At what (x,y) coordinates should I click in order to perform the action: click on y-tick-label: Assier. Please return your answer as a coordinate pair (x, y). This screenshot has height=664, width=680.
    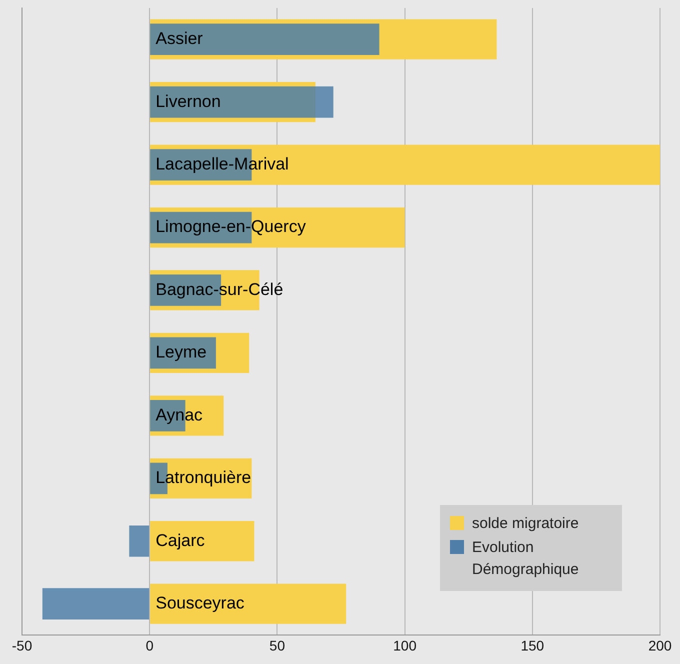
    Looking at the image, I should click on (180, 38).